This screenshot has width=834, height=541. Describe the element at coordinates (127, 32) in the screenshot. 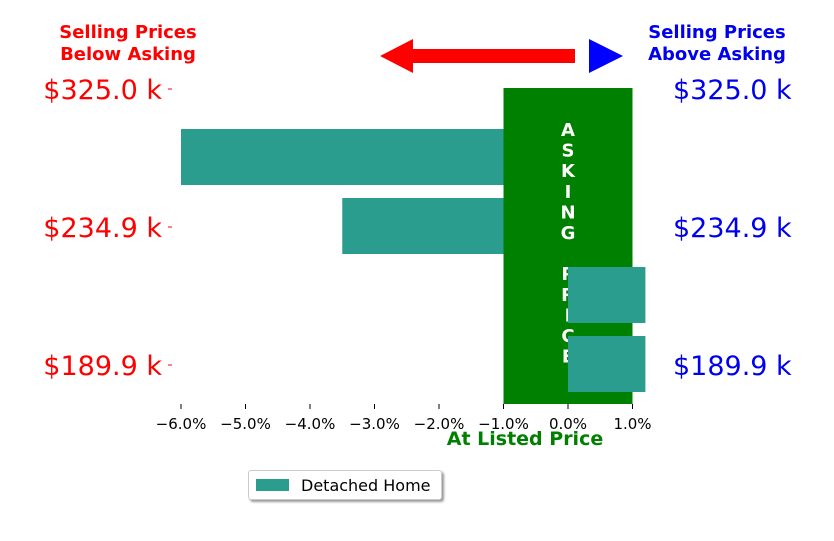

I see `below-asking-title-line1: Selling Prices` at that location.